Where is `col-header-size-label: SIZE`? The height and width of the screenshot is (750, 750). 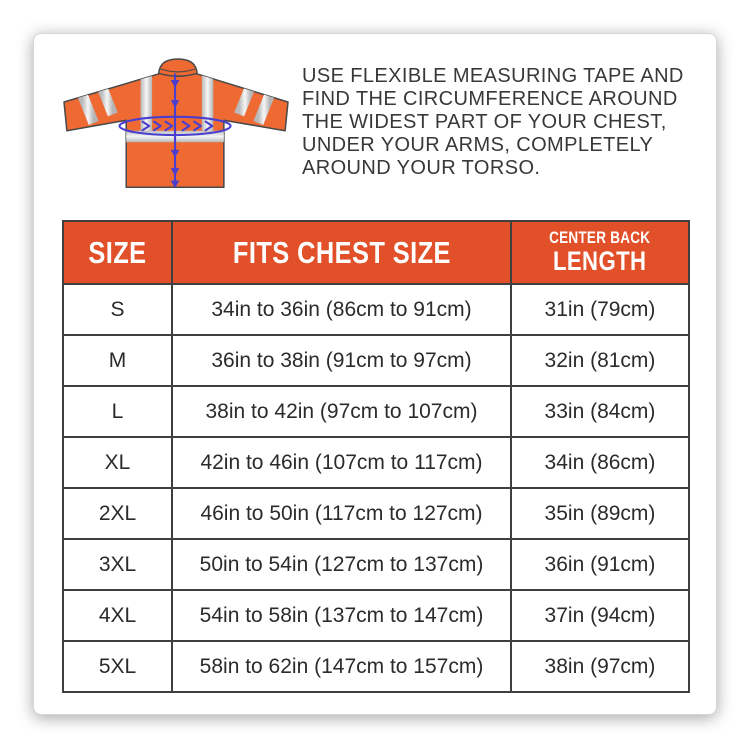
col-header-size-label: SIZE is located at coordinates (117, 252).